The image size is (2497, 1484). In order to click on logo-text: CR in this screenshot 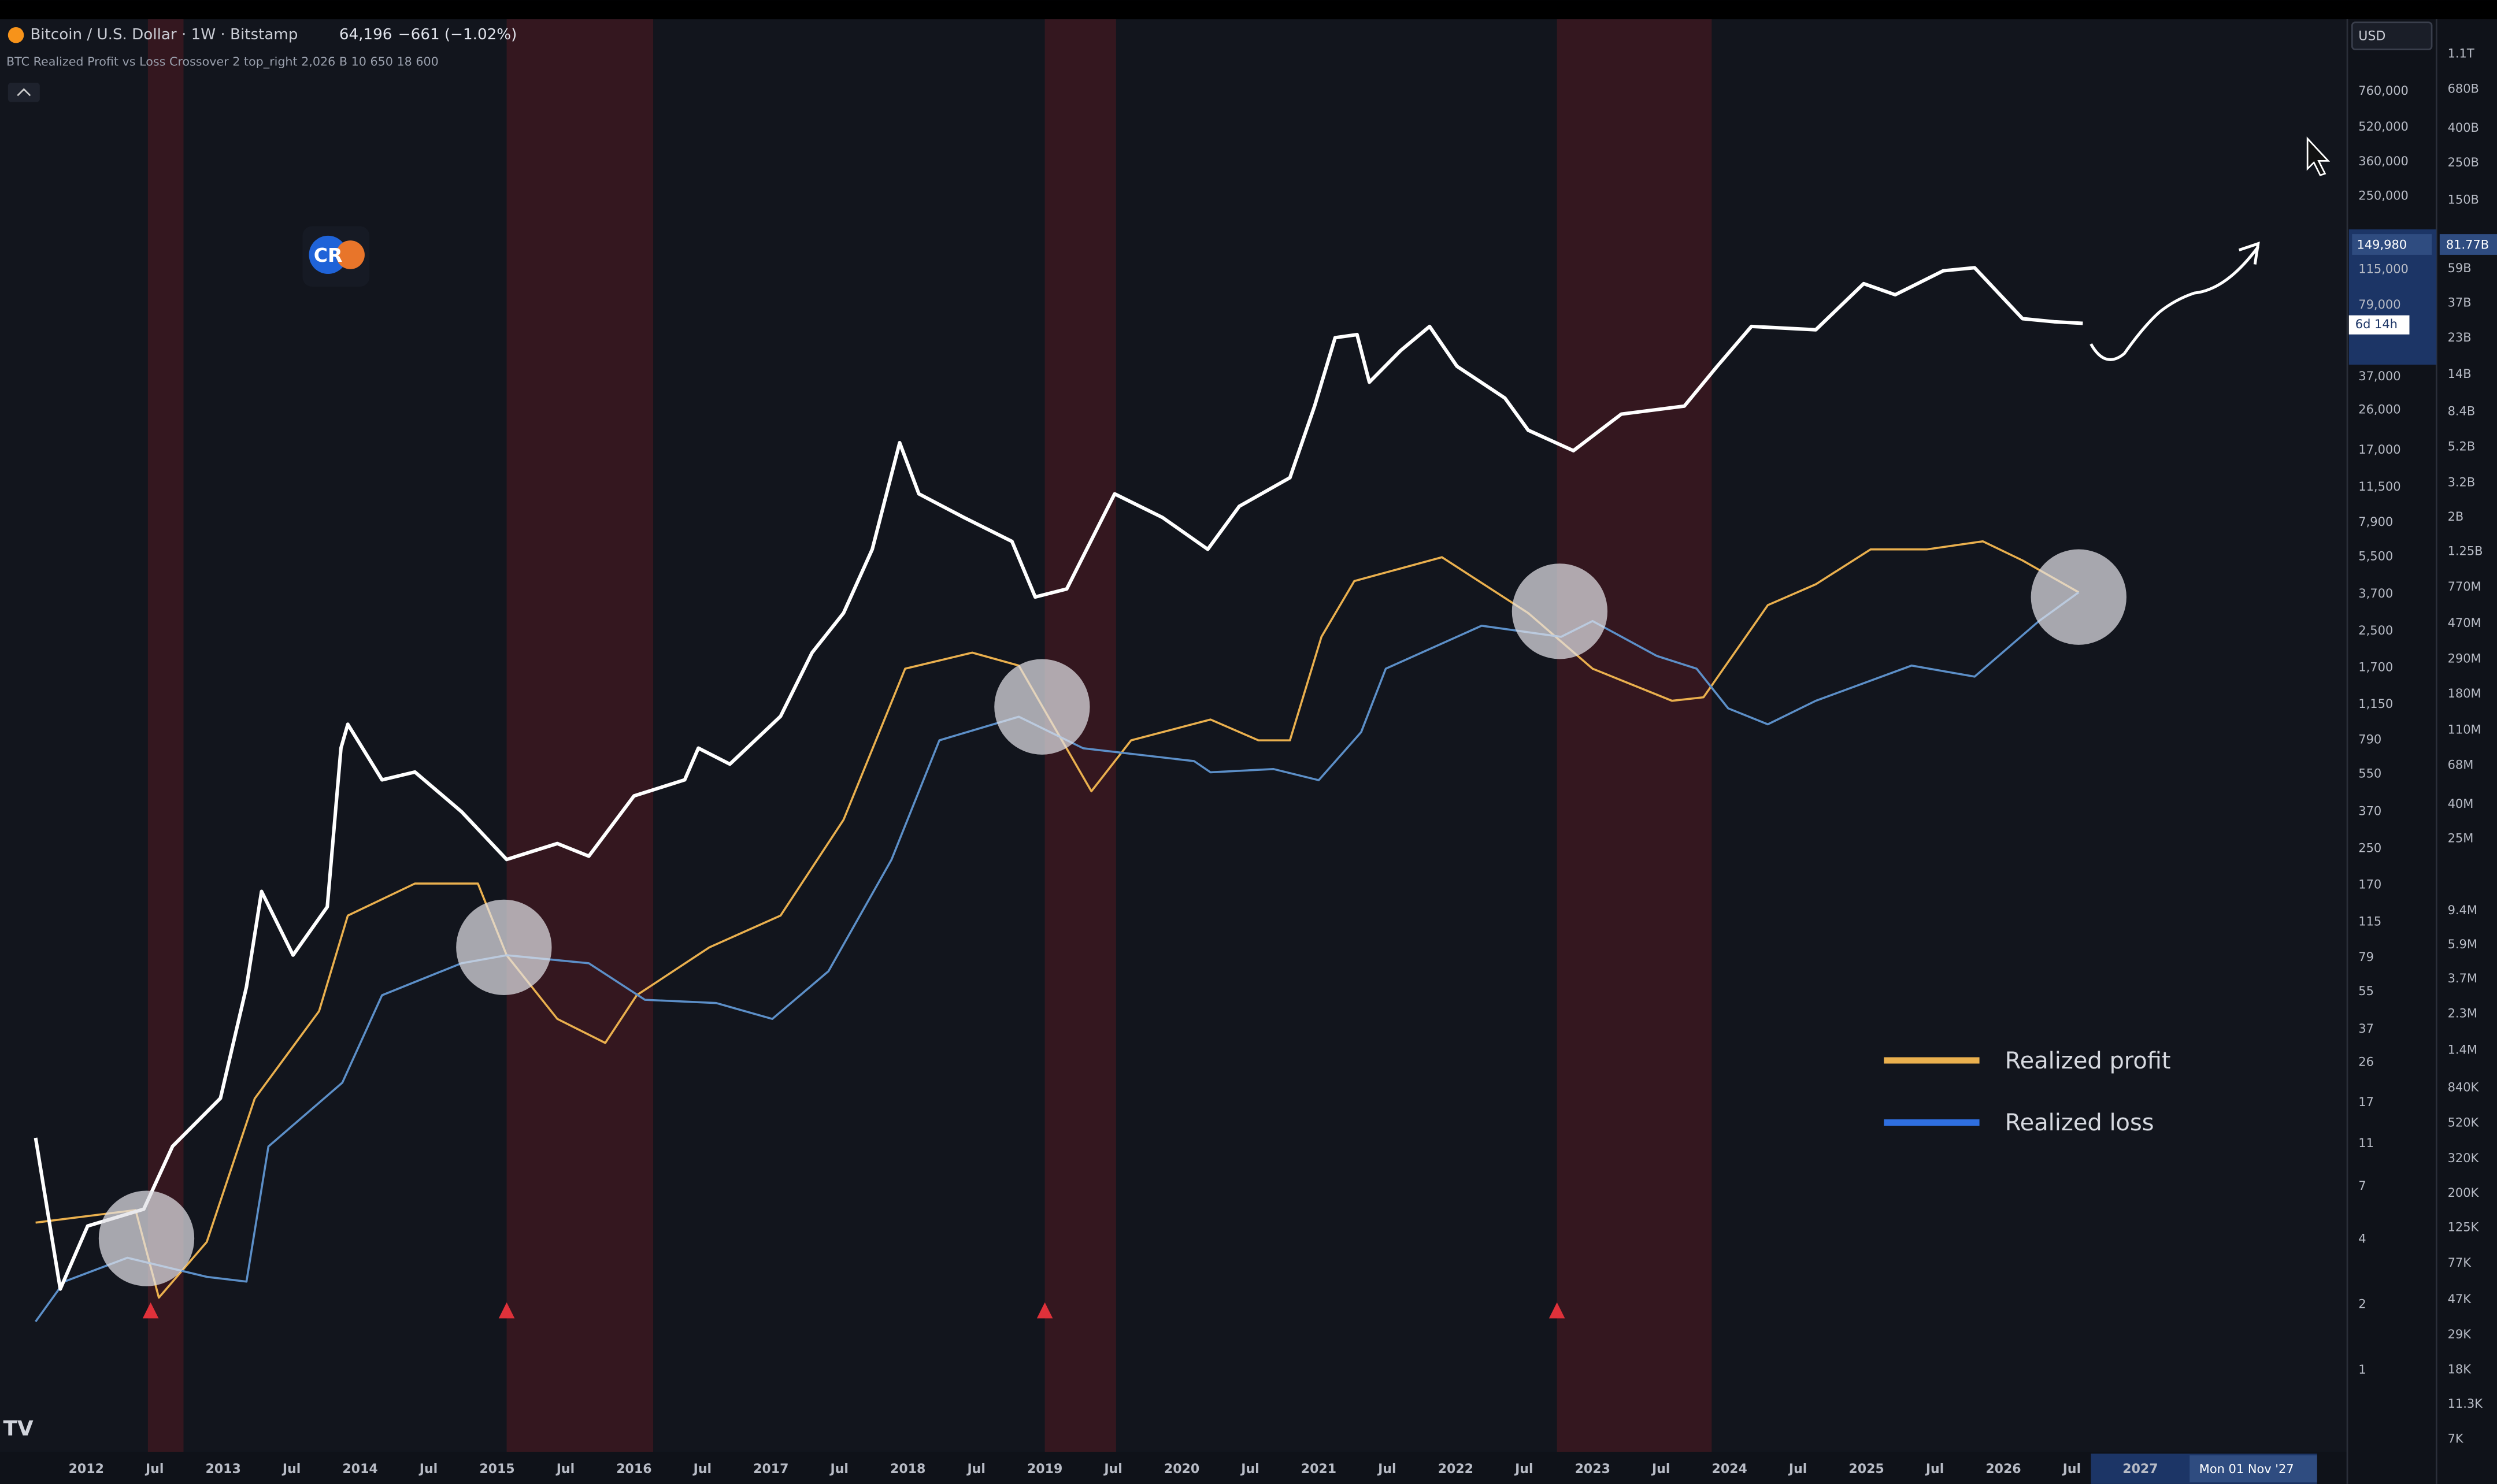, I will do `click(328, 255)`.